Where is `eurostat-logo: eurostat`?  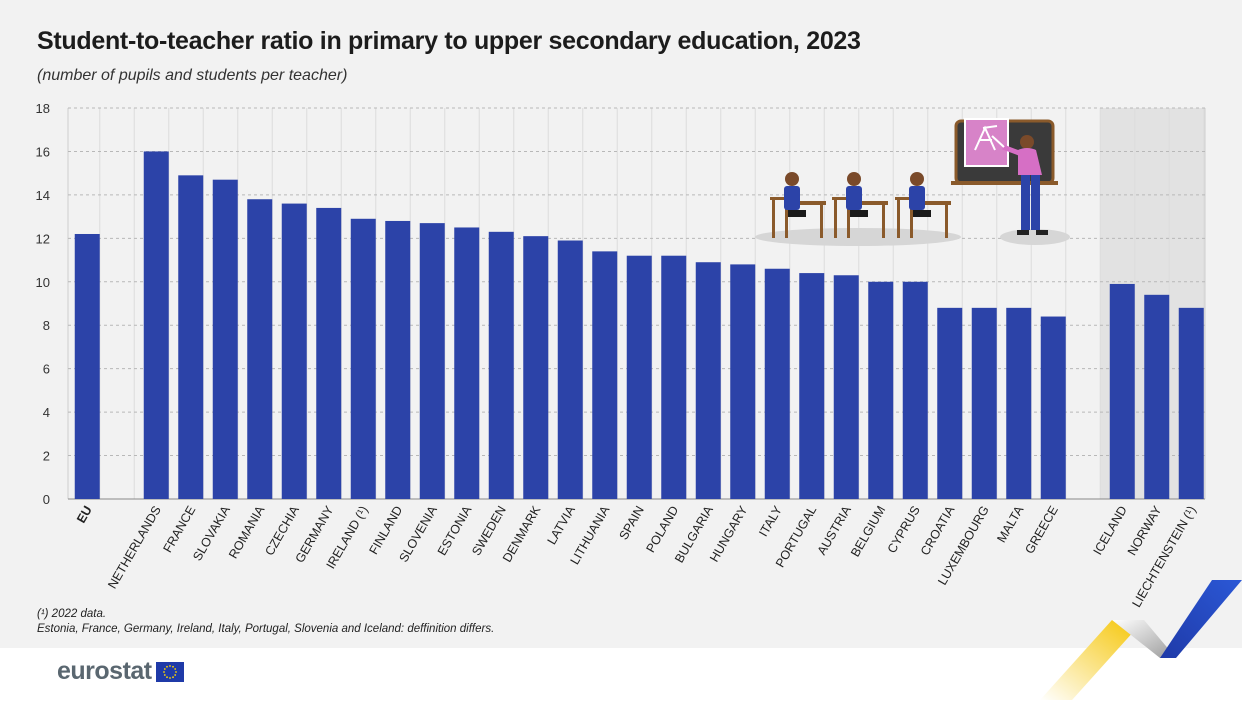 eurostat-logo: eurostat is located at coordinates (120, 671).